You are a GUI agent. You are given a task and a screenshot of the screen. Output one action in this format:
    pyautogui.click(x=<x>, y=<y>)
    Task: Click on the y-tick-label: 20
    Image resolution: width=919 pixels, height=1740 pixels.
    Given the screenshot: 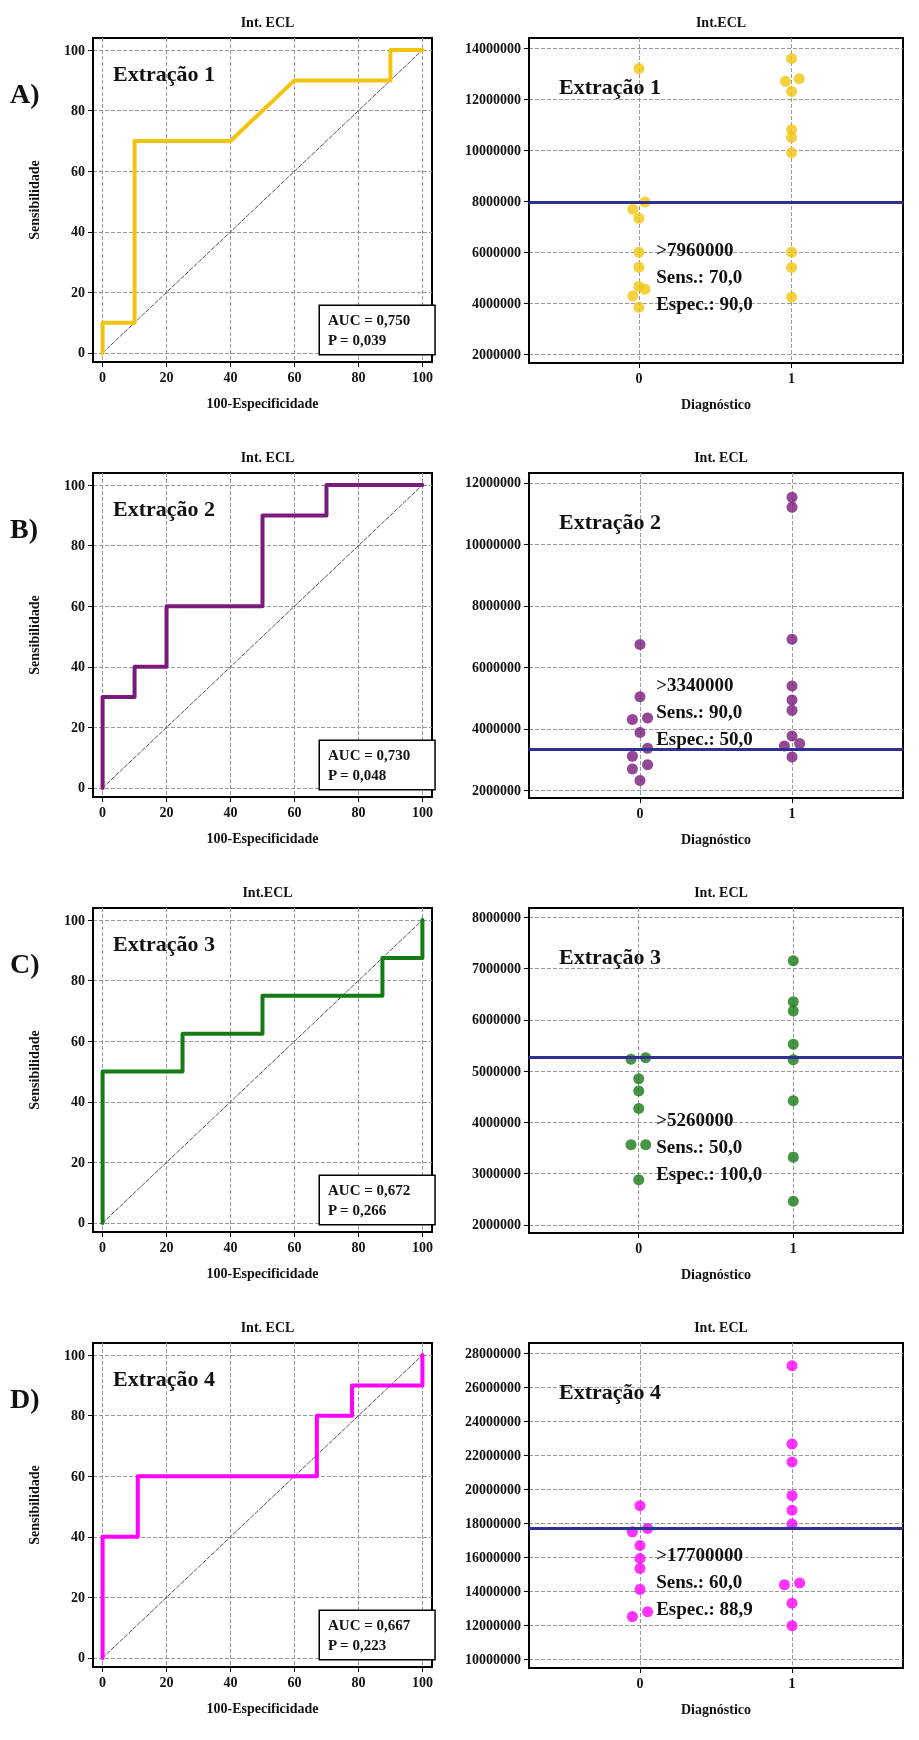 What is the action you would take?
    pyautogui.click(x=78, y=1597)
    